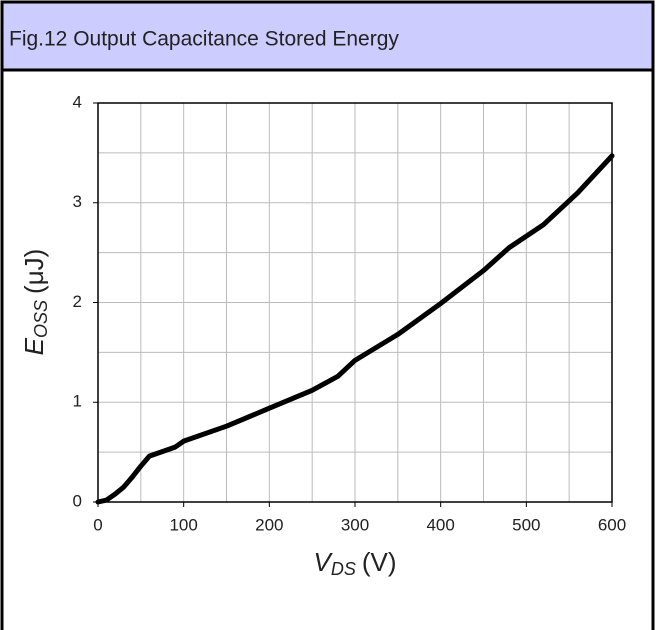 This screenshot has height=630, width=657. What do you see at coordinates (34, 271) in the screenshot?
I see `y-label-unit: (μJ)` at bounding box center [34, 271].